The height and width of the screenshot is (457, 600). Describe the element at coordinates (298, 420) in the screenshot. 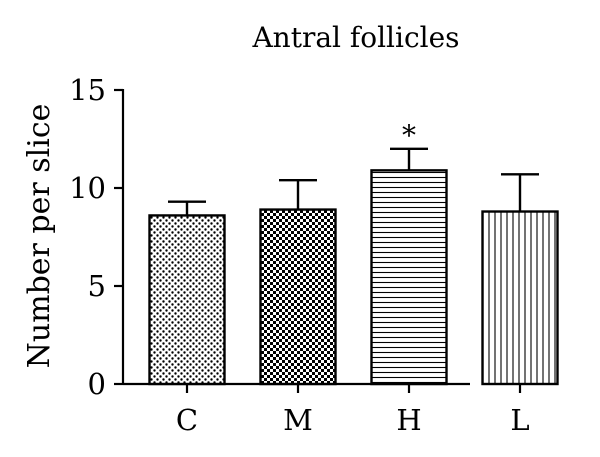

I see `category-label-M: M` at that location.